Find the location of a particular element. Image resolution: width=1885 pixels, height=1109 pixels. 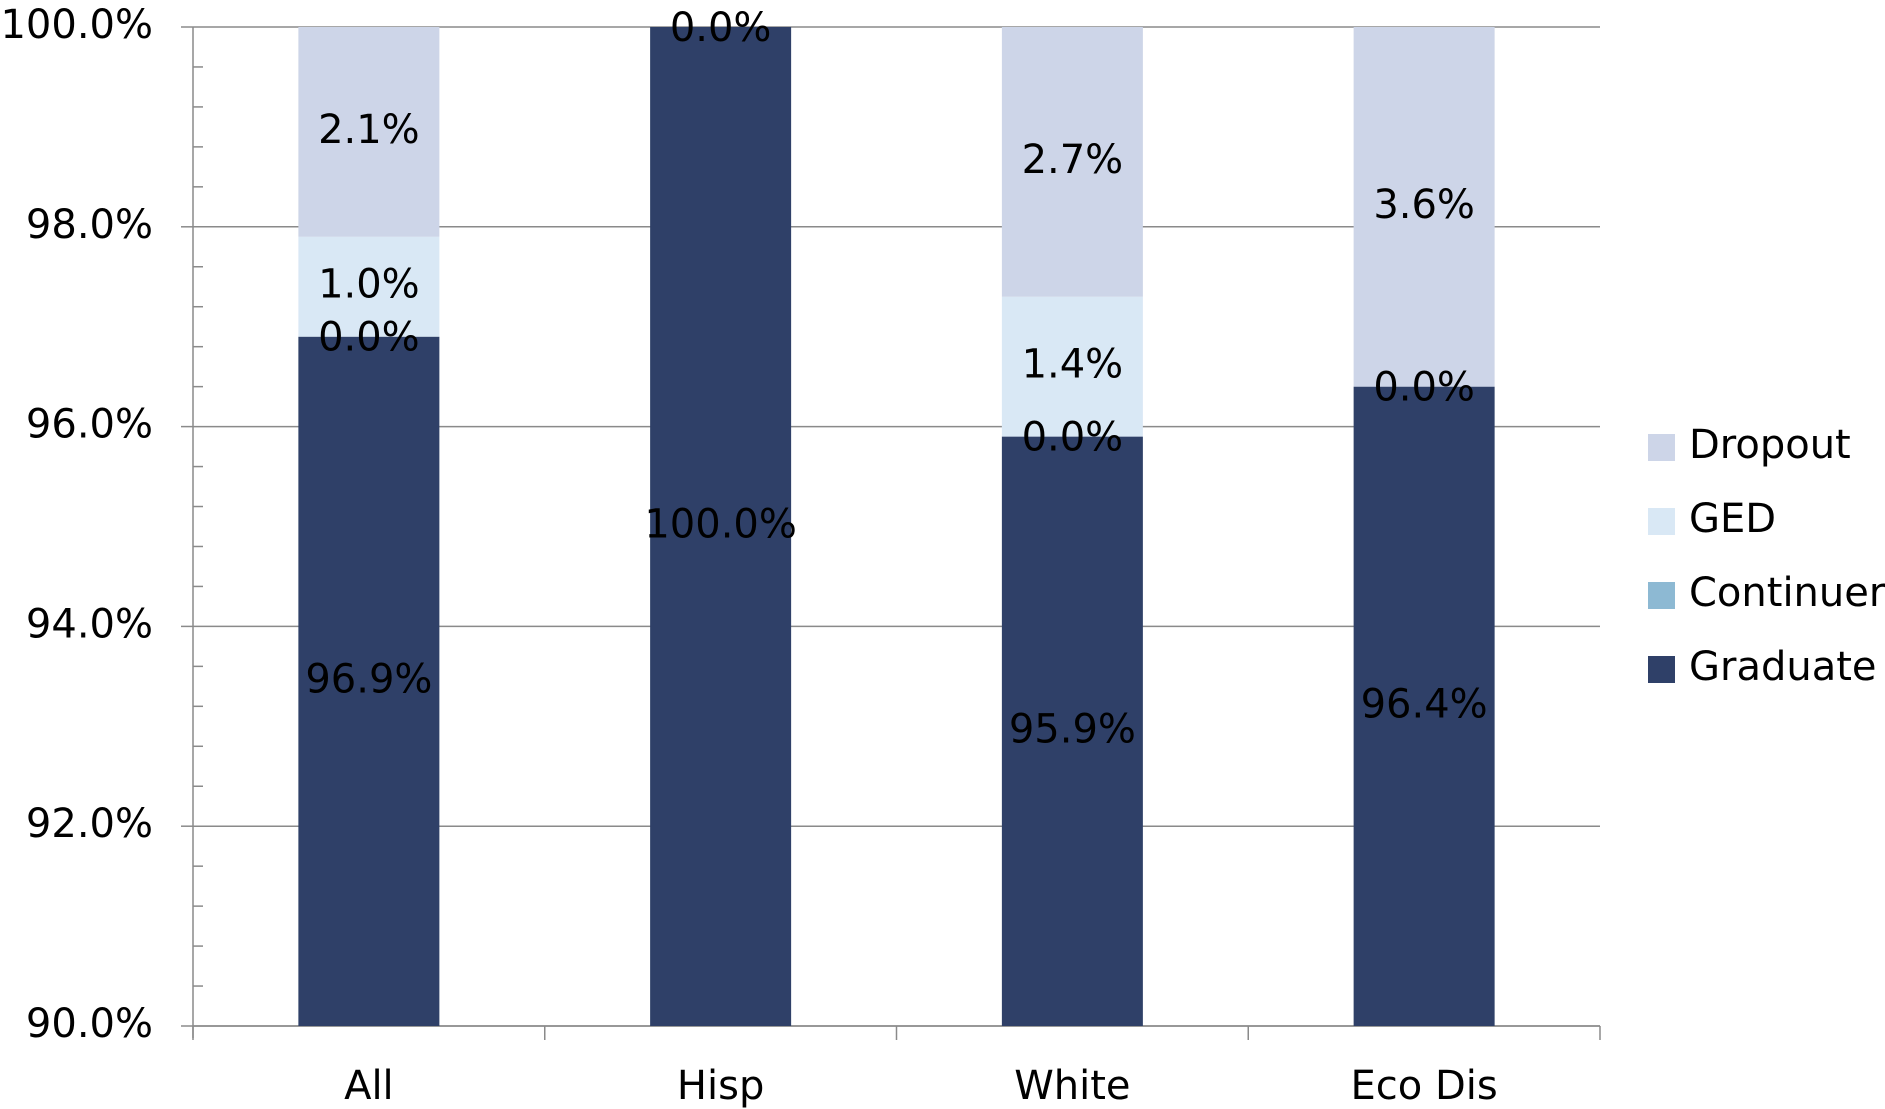

y-tick-label: 90.0% is located at coordinates (89, 1024).